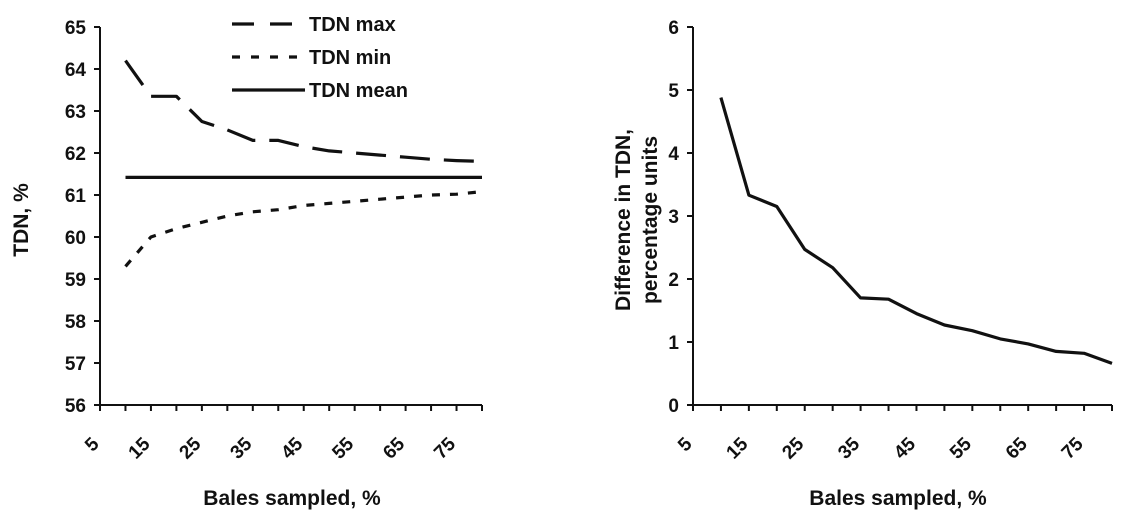 The image size is (1122, 521). Describe the element at coordinates (75, 154) in the screenshot. I see `y-tick-label: 62` at that location.